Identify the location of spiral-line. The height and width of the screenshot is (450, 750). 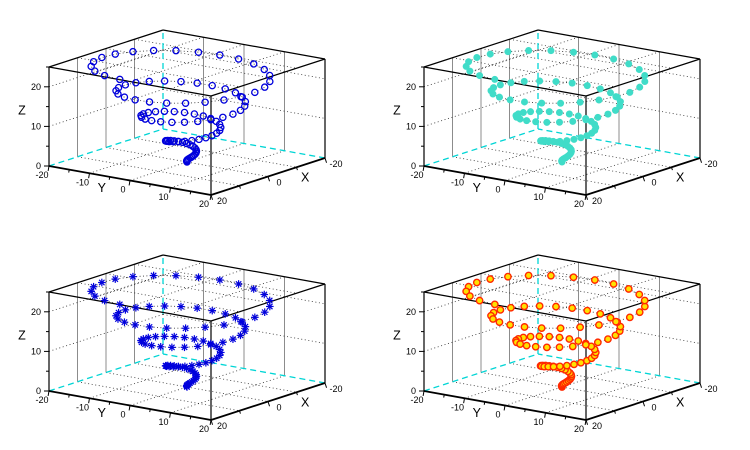
(180, 106).